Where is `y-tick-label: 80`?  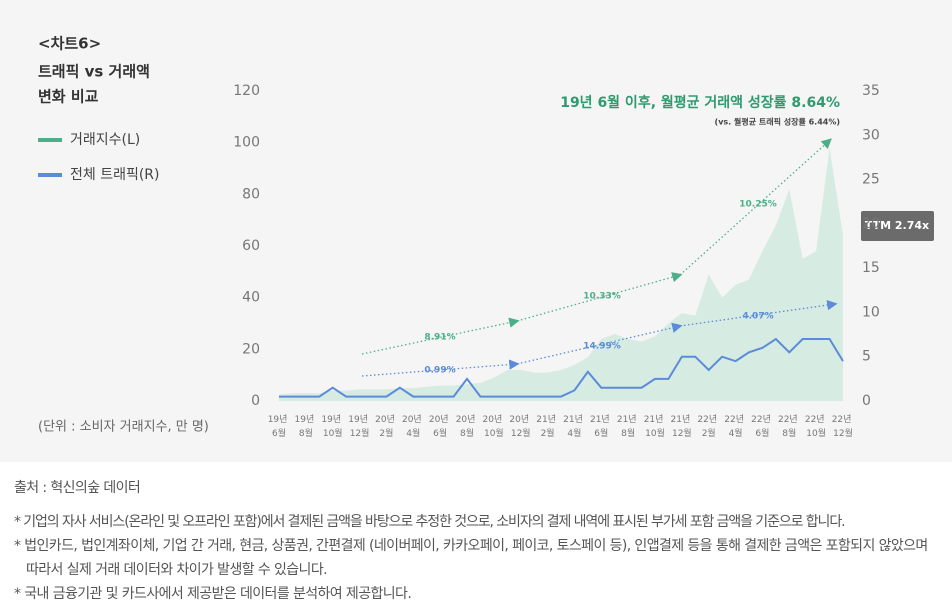 y-tick-label: 80 is located at coordinates (251, 194).